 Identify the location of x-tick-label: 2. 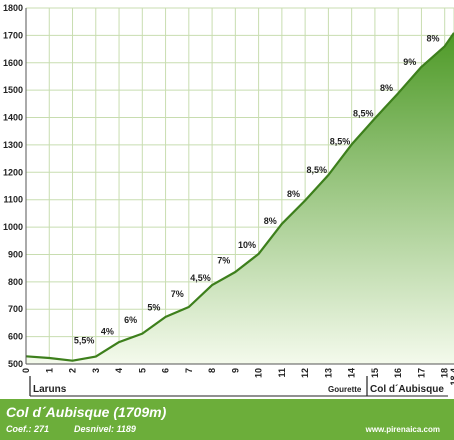
(73, 370).